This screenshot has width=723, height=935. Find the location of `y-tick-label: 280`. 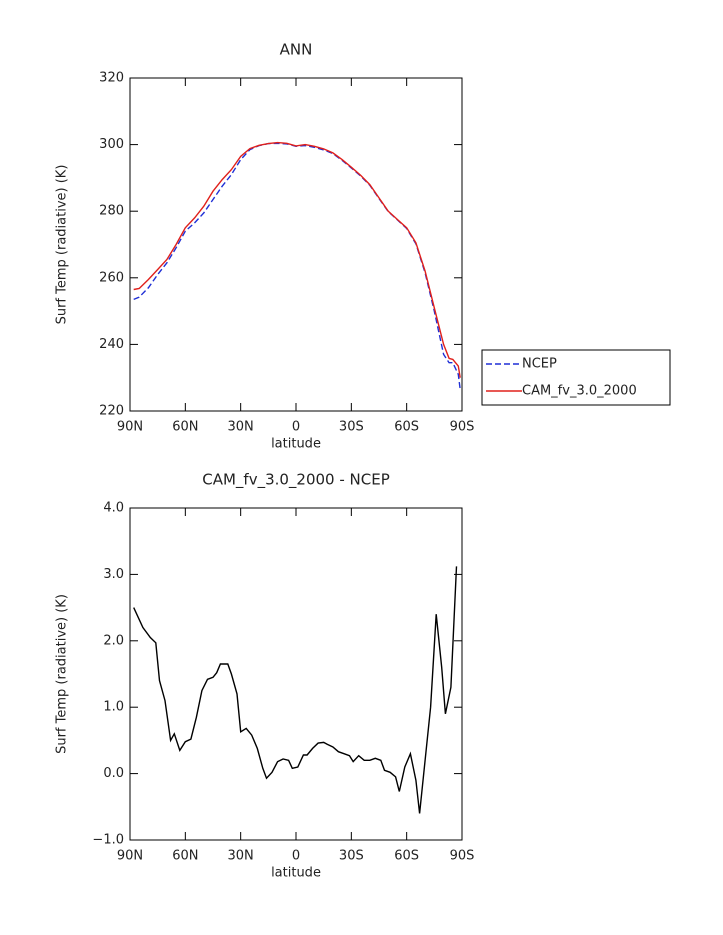

y-tick-label: 280 is located at coordinates (111, 211).